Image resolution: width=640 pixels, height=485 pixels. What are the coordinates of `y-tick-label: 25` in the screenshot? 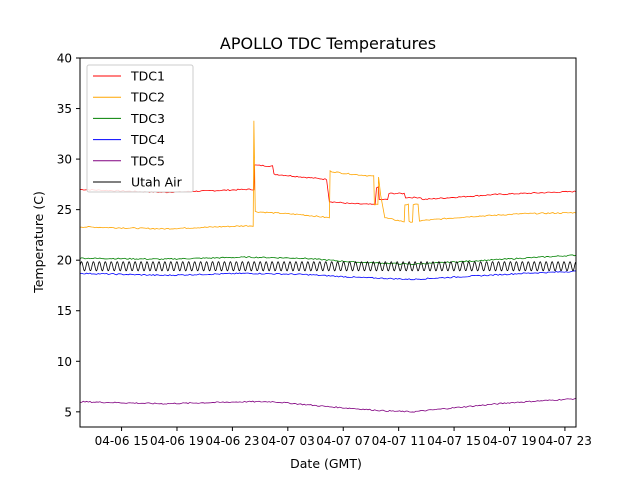 It's located at (64, 210).